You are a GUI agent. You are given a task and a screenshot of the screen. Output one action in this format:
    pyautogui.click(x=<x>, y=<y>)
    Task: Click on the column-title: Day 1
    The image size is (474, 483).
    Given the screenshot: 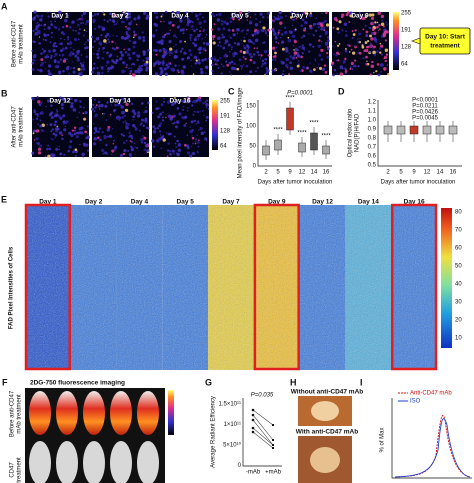 What is the action you would take?
    pyautogui.click(x=48, y=202)
    